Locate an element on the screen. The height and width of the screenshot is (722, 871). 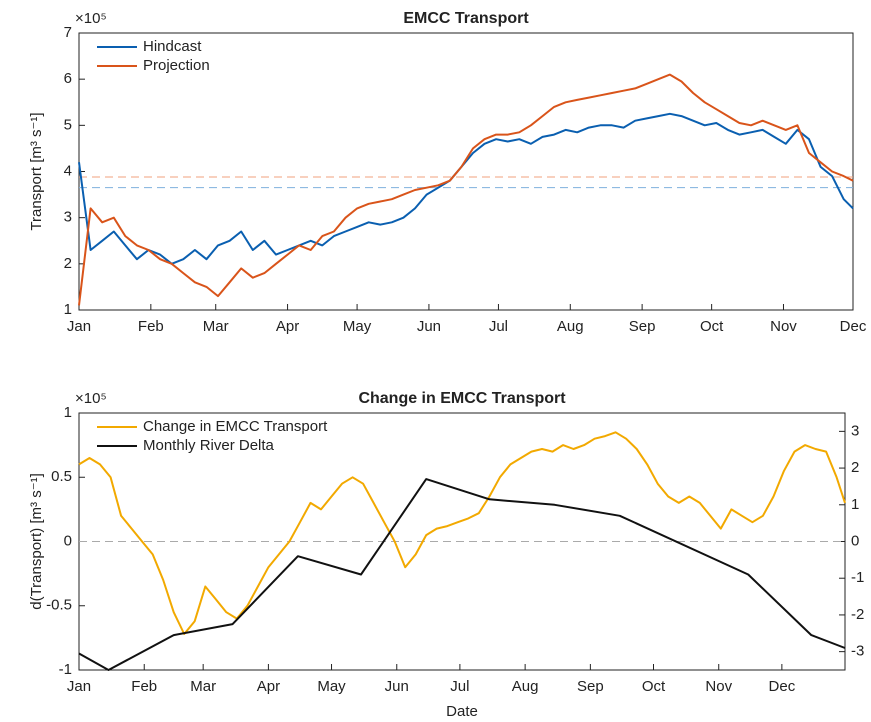
y-tick-label: 5 is located at coordinates (68, 124).